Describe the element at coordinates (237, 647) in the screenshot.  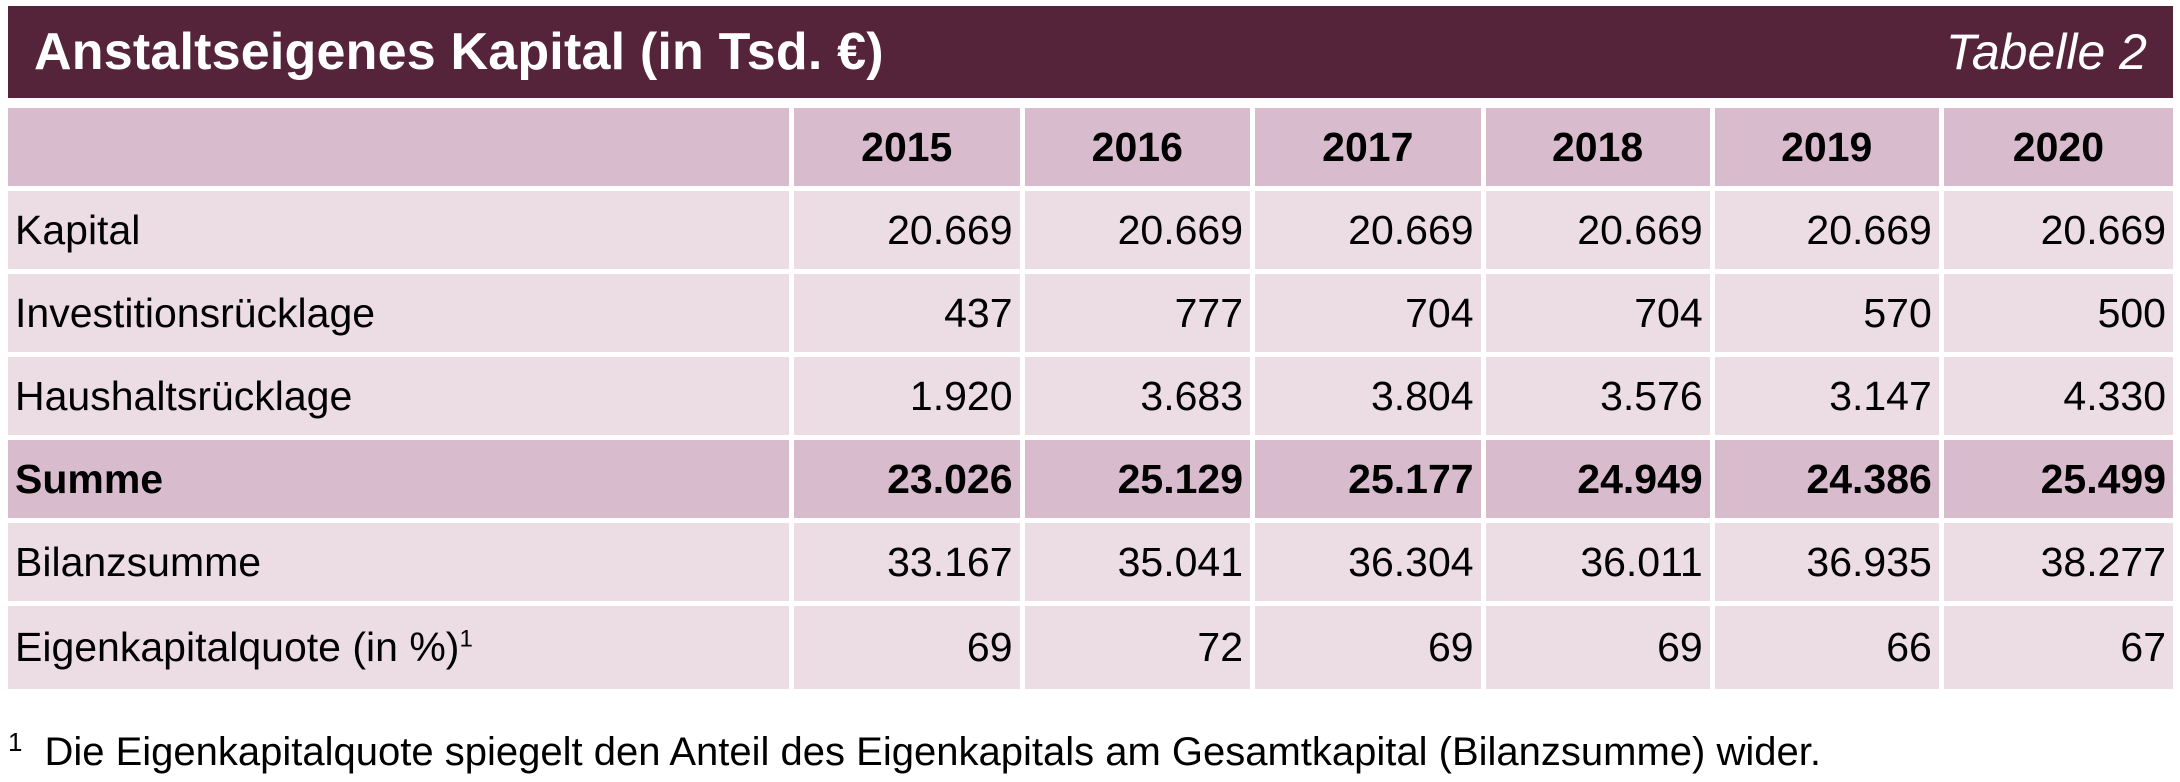
I see `row-label: Eigenkapitalquote (in %)` at that location.